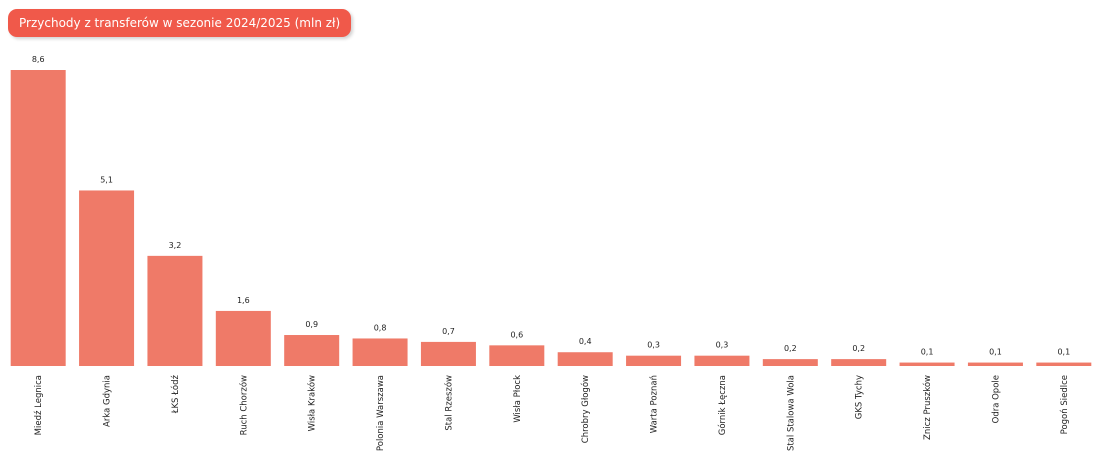 Image resolution: width=1102 pixels, height=459 pixels. What do you see at coordinates (380, 327) in the screenshot?
I see `value-label: 0,8` at bounding box center [380, 327].